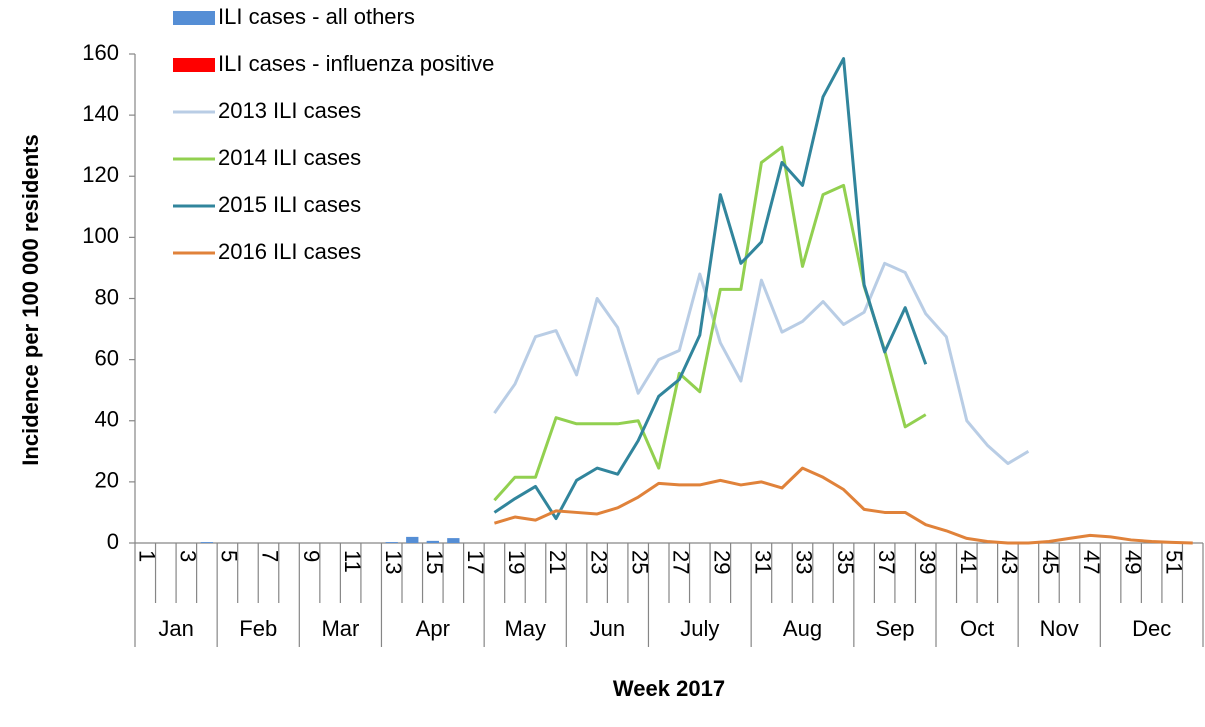 This screenshot has width=1205, height=727. I want to click on month-label: Feb, so click(258, 628).